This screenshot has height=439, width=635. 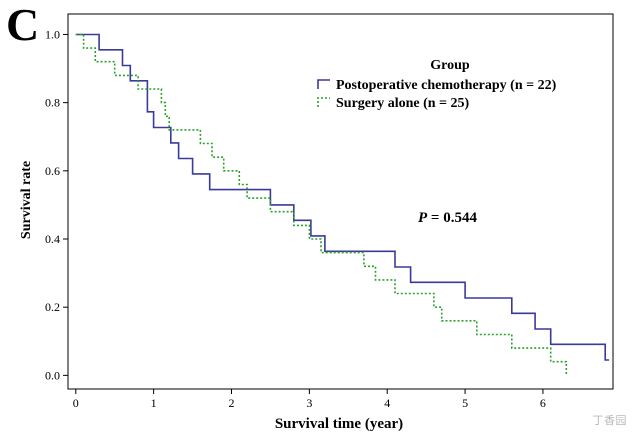 What do you see at coordinates (339, 424) in the screenshot?
I see `x-axis-label: Survival time (year)` at bounding box center [339, 424].